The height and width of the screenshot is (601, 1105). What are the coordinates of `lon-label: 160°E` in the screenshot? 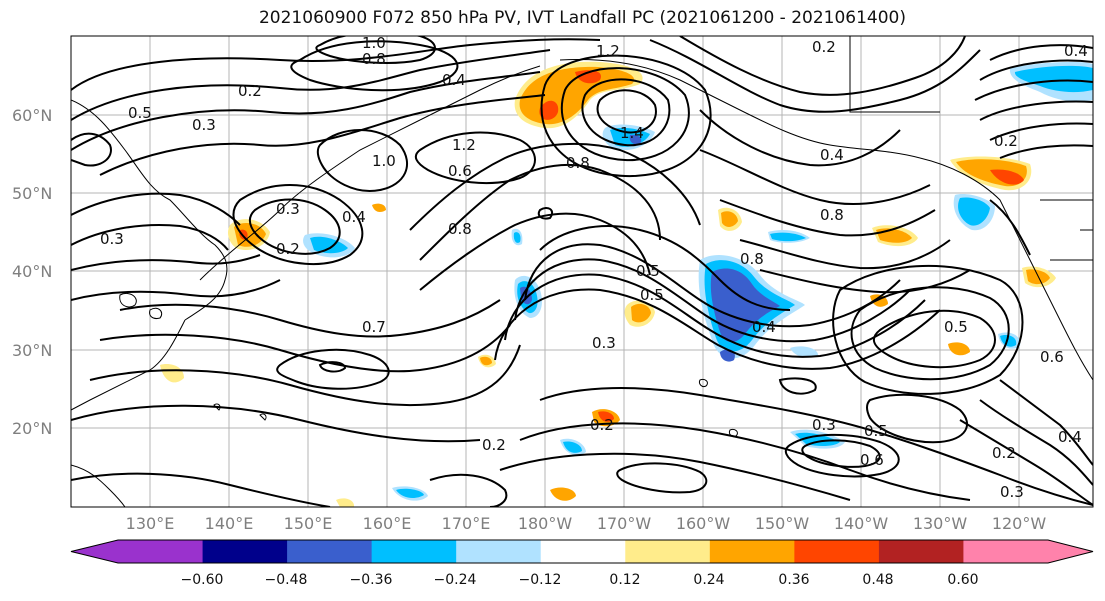 It's located at (387, 523).